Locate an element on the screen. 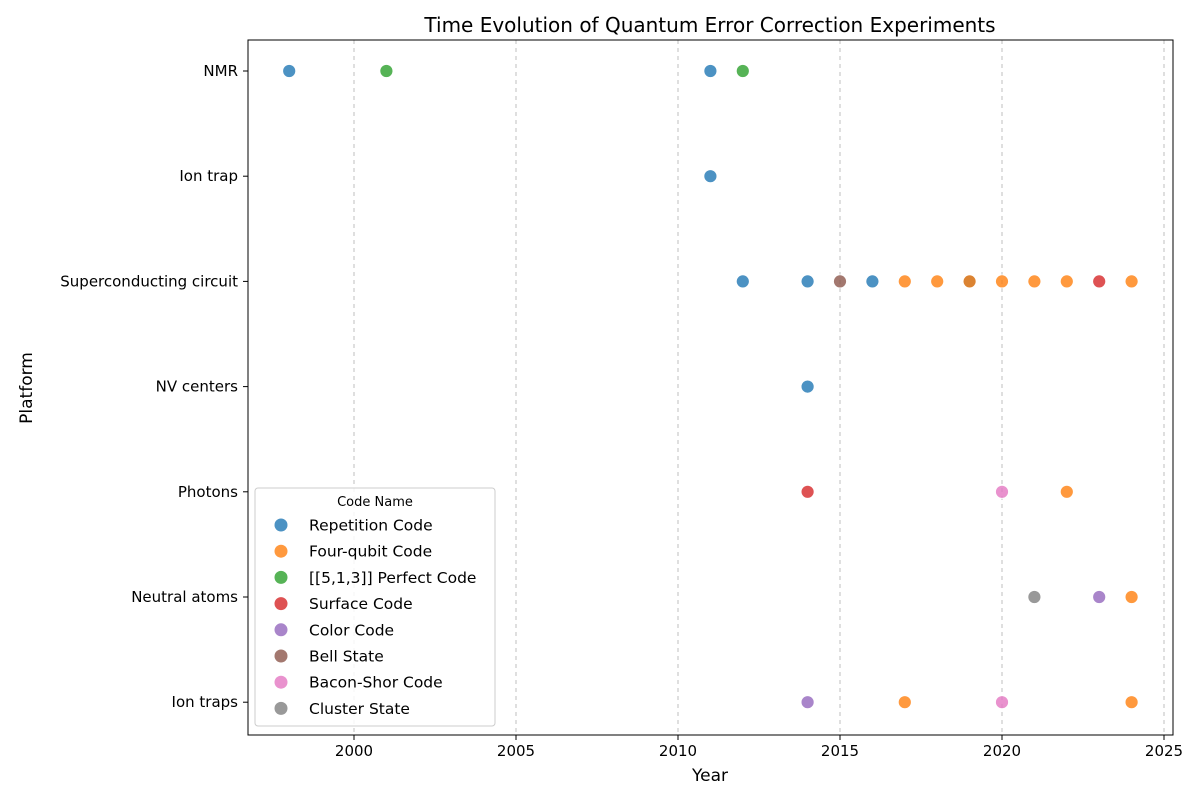 This screenshot has width=1200, height=800. y-tick-label: NMR is located at coordinates (220, 71).